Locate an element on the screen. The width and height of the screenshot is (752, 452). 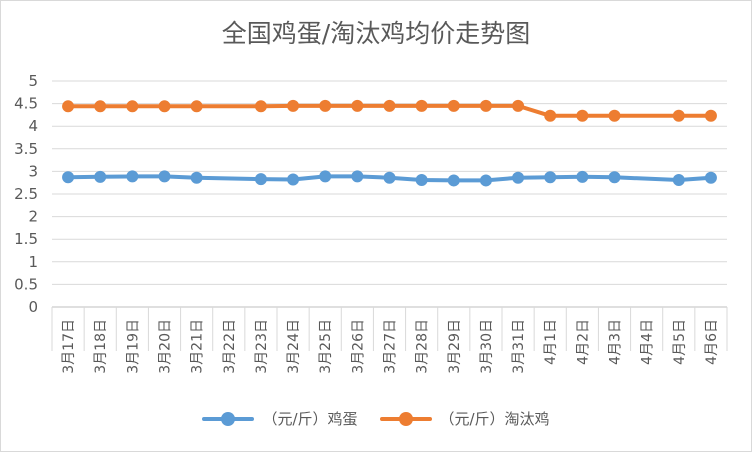
y-tick-label: 4.5 is located at coordinates (26, 104).